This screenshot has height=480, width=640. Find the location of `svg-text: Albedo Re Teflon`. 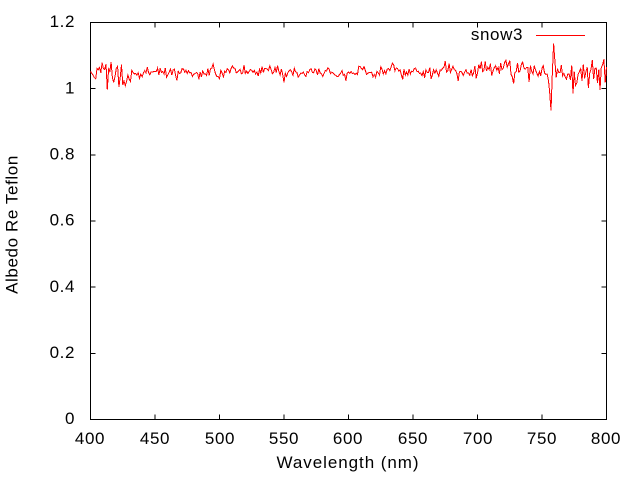

svg-text: Albedo Re Teflon is located at coordinates (12, 224).